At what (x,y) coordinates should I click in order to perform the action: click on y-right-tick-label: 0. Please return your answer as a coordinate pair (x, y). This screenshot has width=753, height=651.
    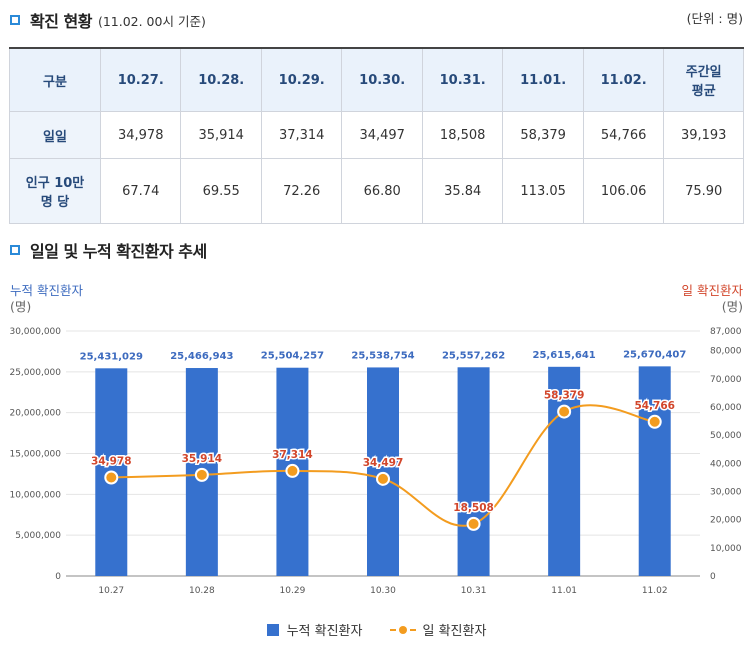
    Looking at the image, I should click on (713, 577).